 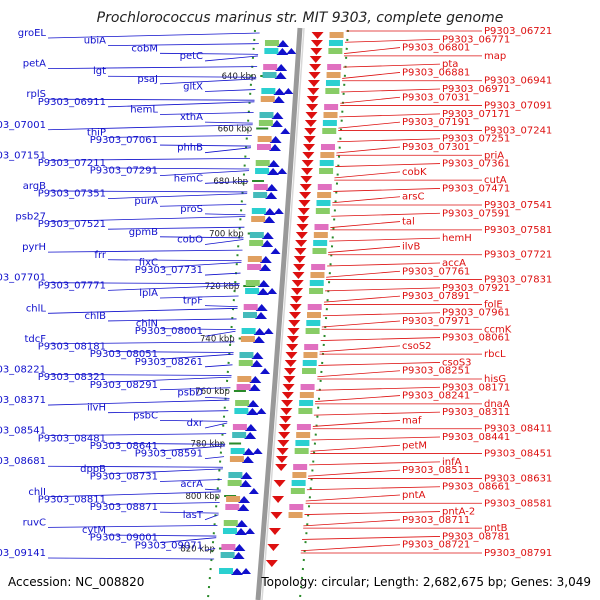 I want to click on gene-label-right: map, so click(x=495, y=56).